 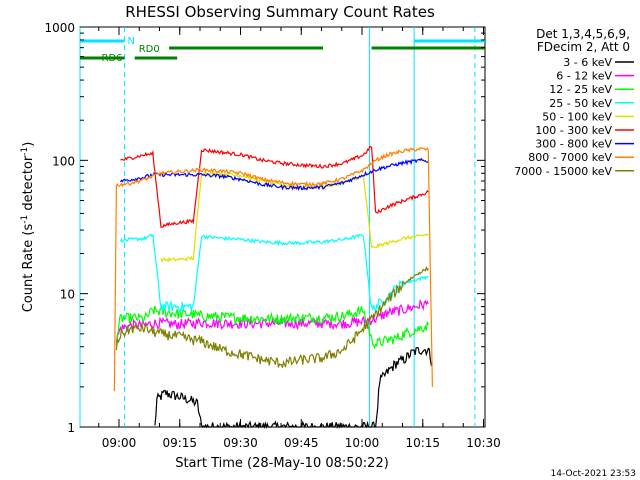 What do you see at coordinates (71, 428) in the screenshot?
I see `y-tick-label-0: 1` at bounding box center [71, 428].